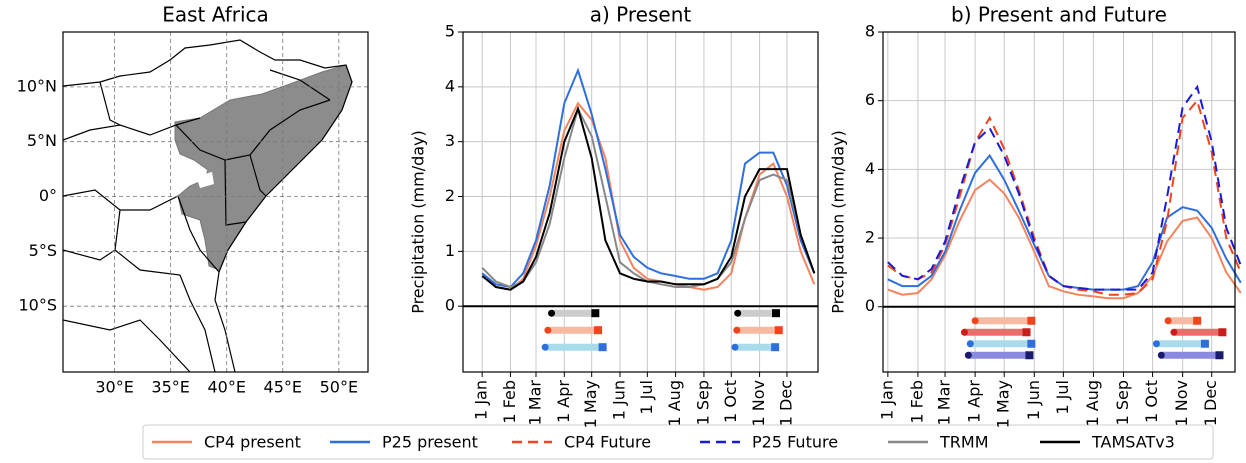 This screenshot has height=463, width=1246. I want to click on y-tick-label: 0°, so click(48, 195).